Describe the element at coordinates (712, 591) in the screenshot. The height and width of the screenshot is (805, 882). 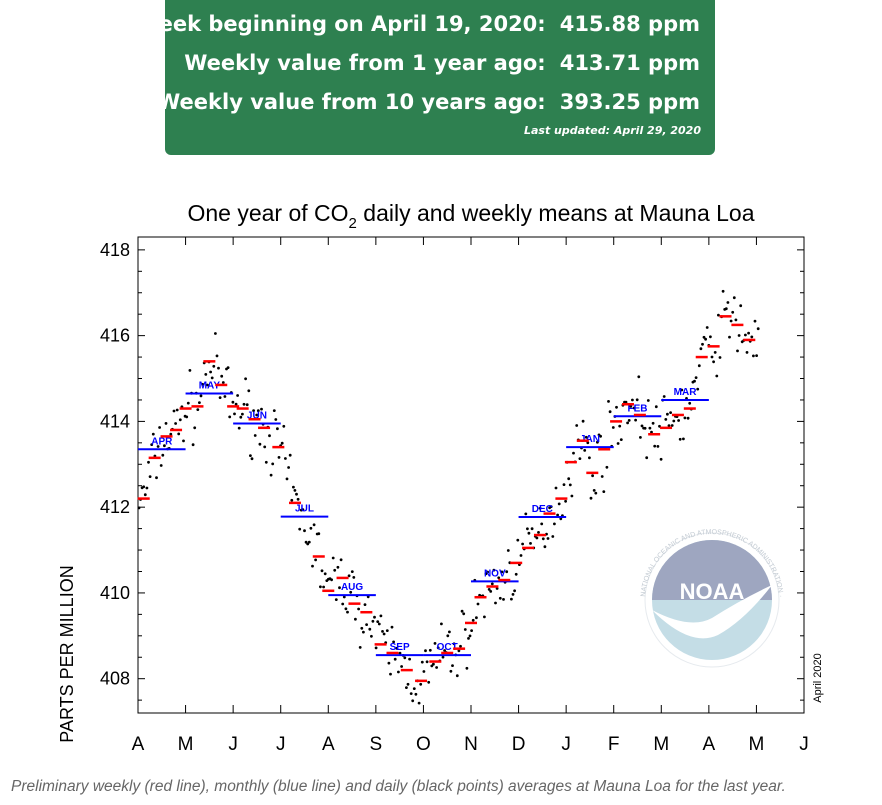
I see `noaa-logo-text: NOAA` at that location.